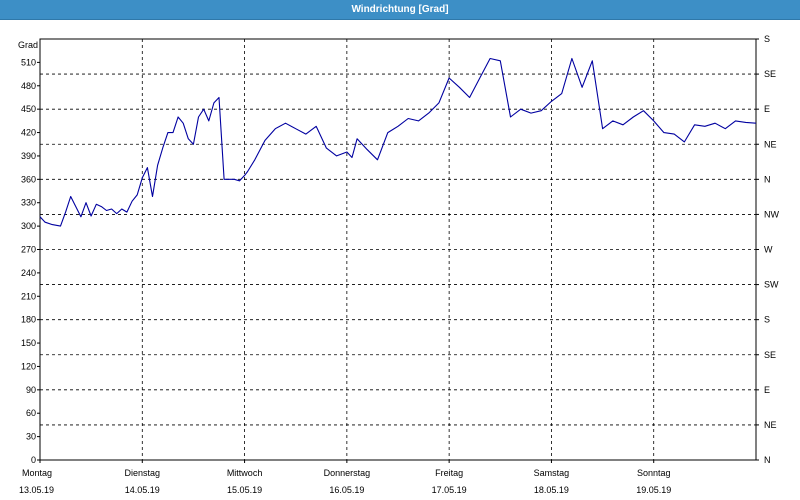  I want to click on right-tick-label: NW, so click(771, 214).